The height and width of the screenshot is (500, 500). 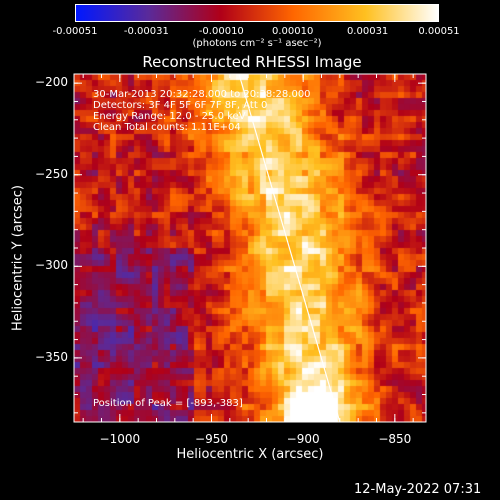 What do you see at coordinates (51, 82) in the screenshot?
I see `y-tick-label: −200` at bounding box center [51, 82].